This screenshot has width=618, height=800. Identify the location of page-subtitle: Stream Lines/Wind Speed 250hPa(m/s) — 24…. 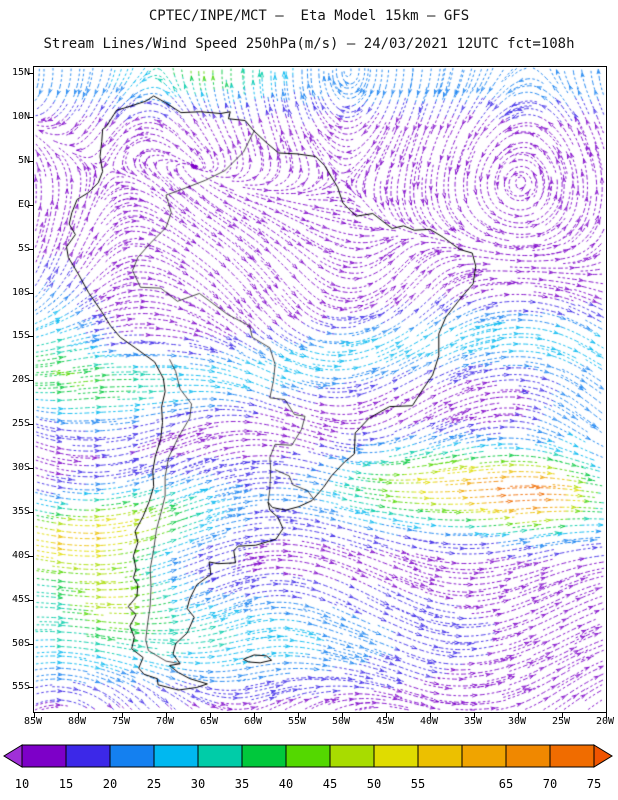
(309, 44).